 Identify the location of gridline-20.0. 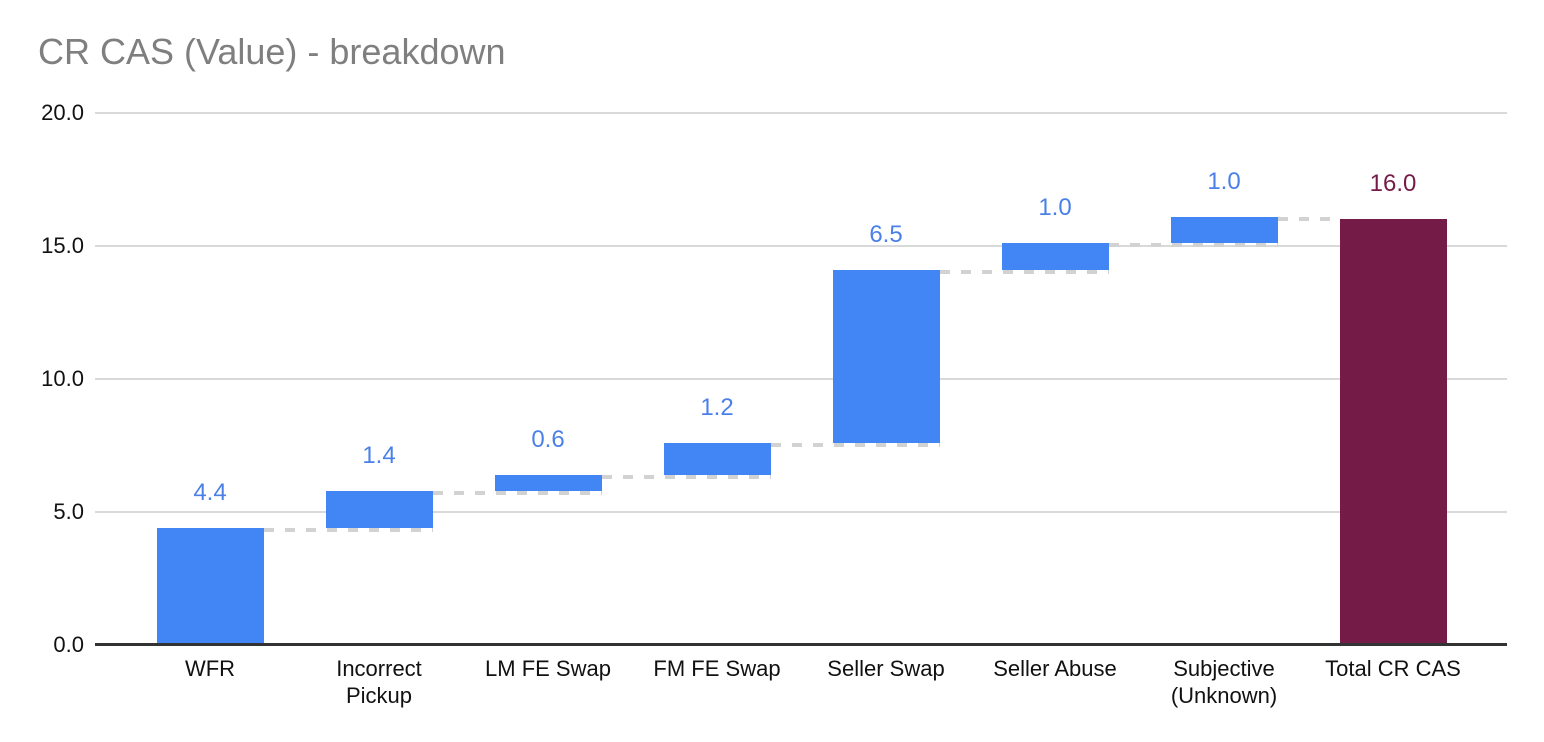
(801, 113).